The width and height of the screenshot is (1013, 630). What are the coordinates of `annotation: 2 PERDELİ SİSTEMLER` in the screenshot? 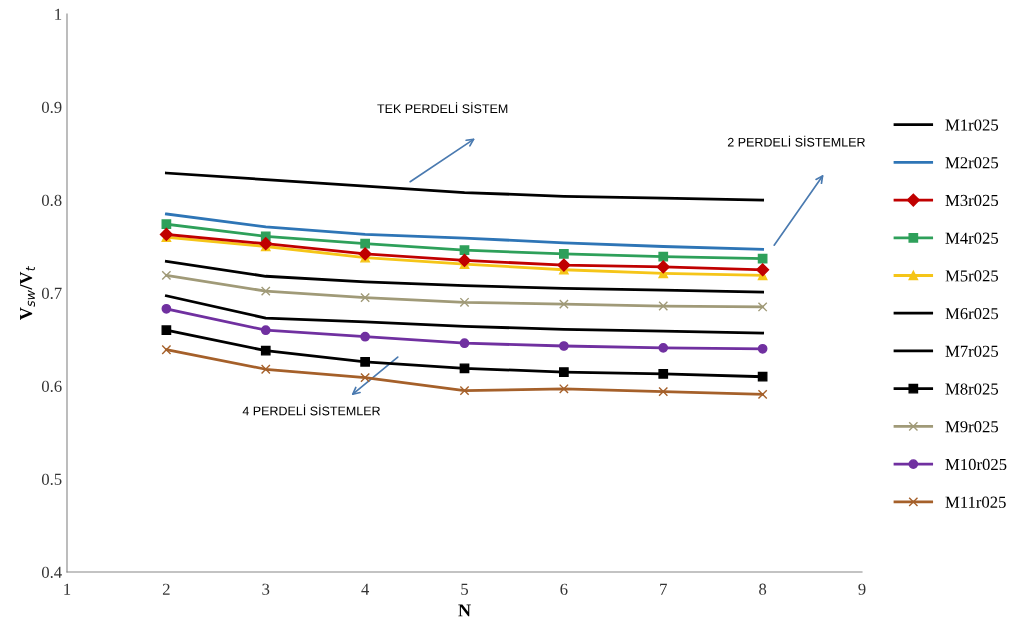 It's located at (796, 141).